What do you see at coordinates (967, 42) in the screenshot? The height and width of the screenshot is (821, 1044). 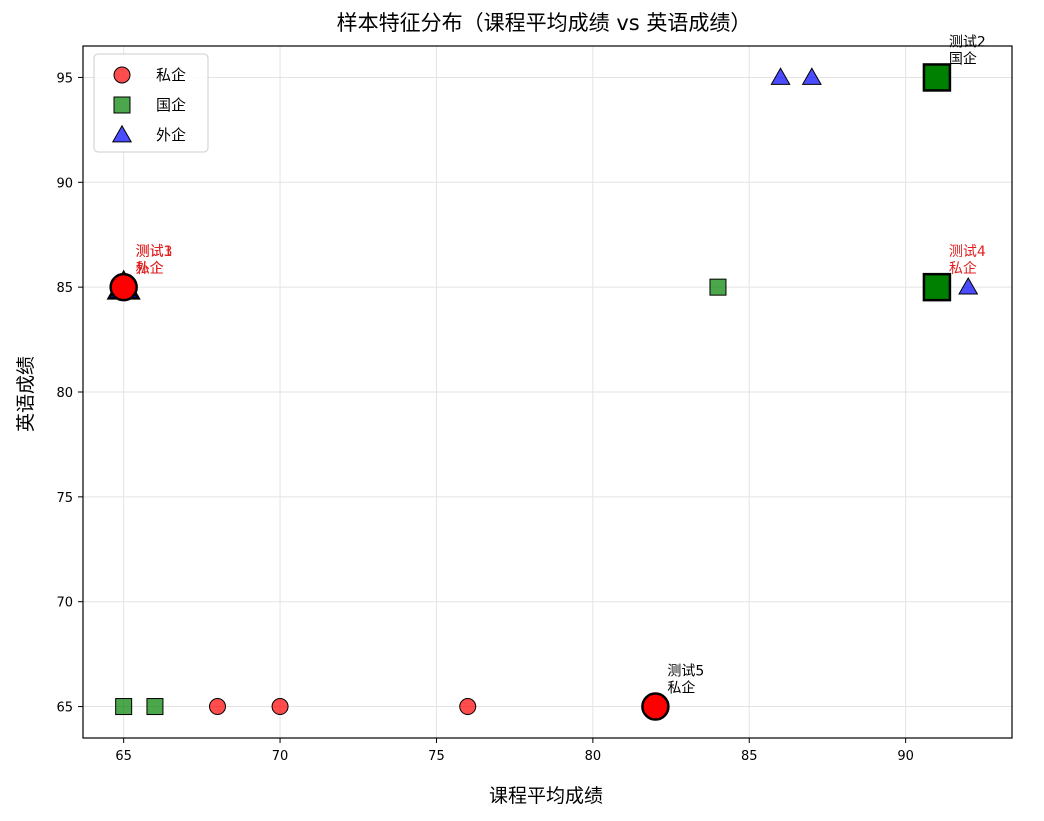 I see `test-point-label: 测试2` at bounding box center [967, 42].